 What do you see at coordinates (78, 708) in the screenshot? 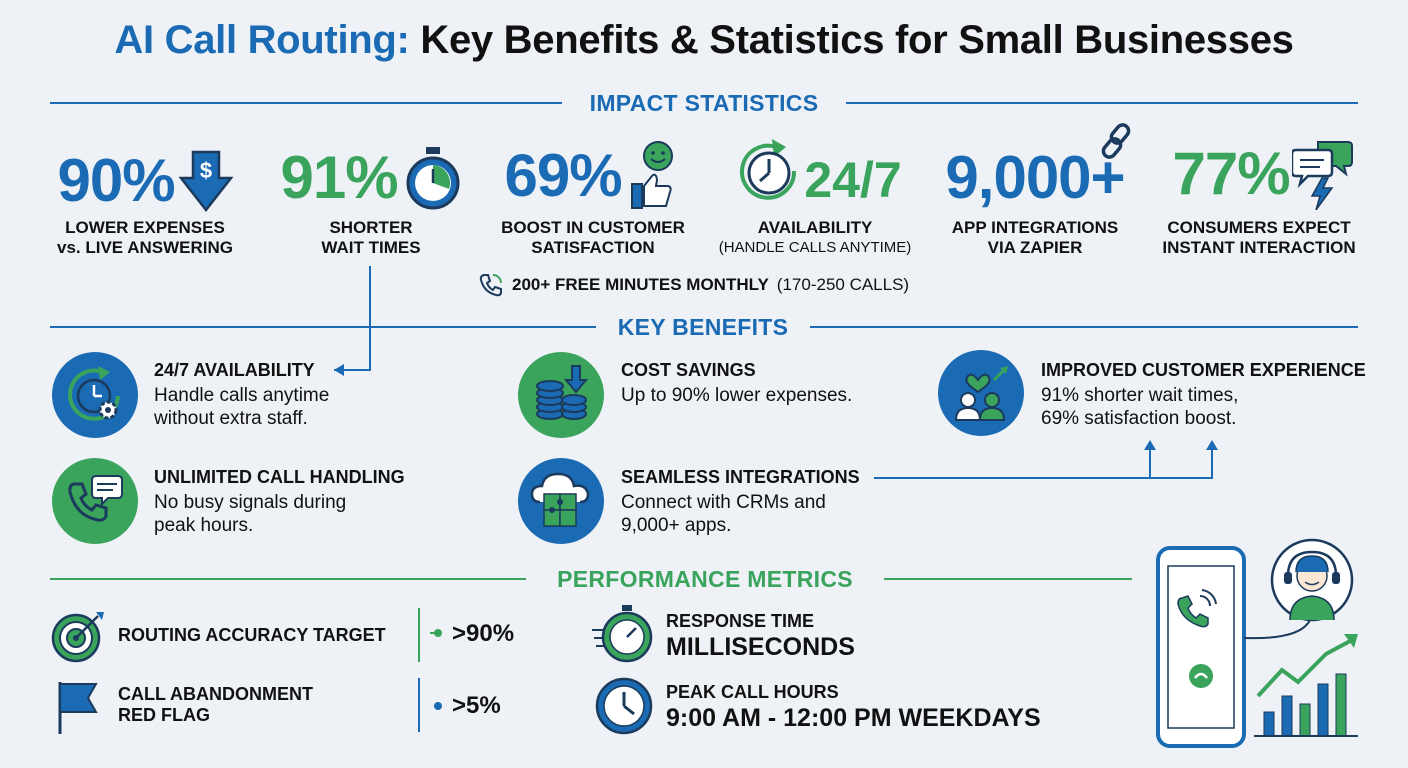
I see `flag-icon` at bounding box center [78, 708].